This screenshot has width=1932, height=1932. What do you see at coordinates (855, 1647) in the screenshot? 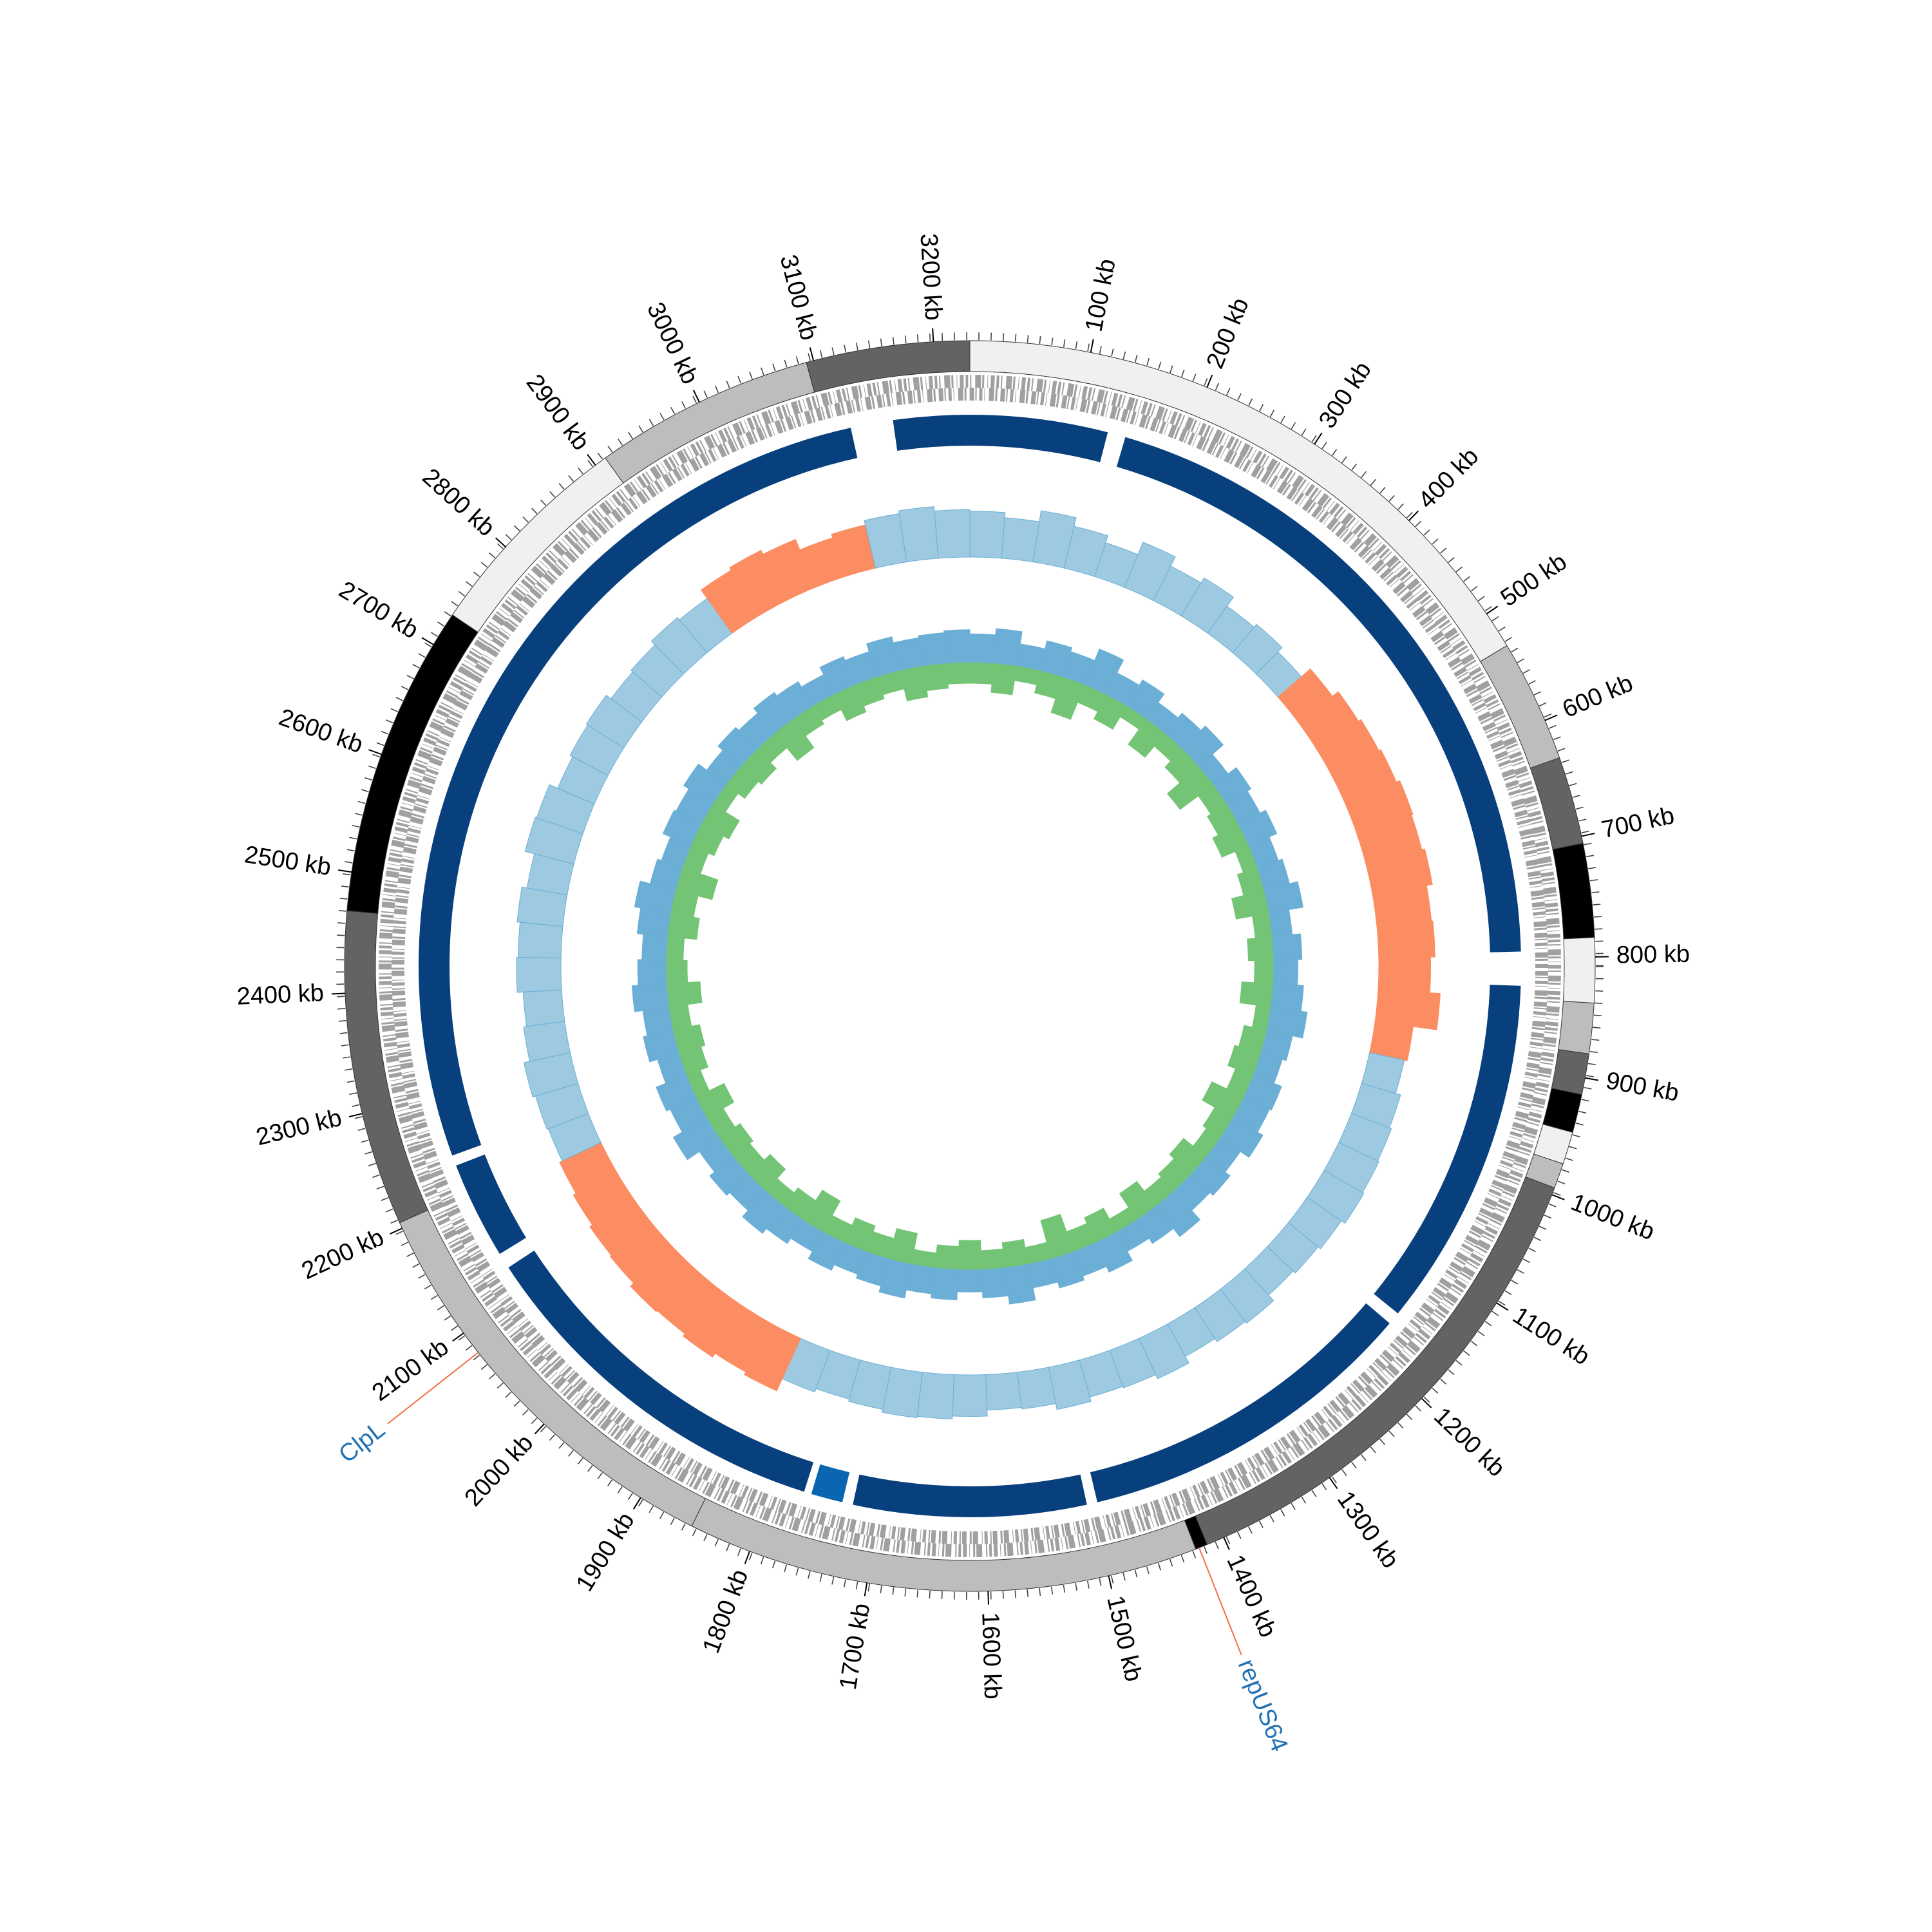
I see `tick-label: 1700 kb` at bounding box center [855, 1647].